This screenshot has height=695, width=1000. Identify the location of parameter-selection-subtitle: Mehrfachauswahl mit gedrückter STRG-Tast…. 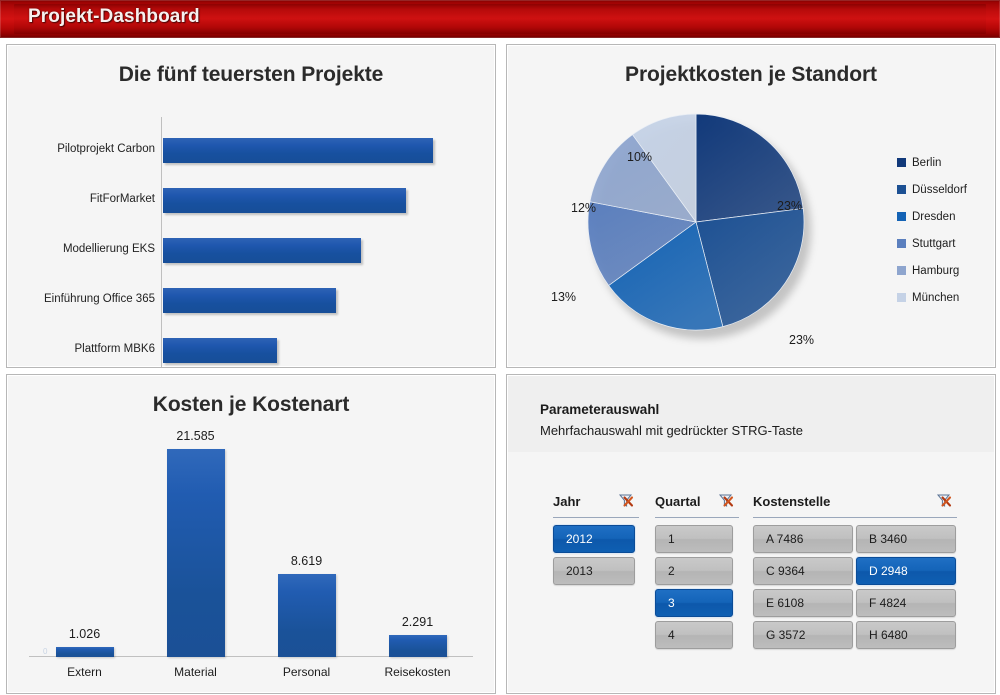
(671, 430).